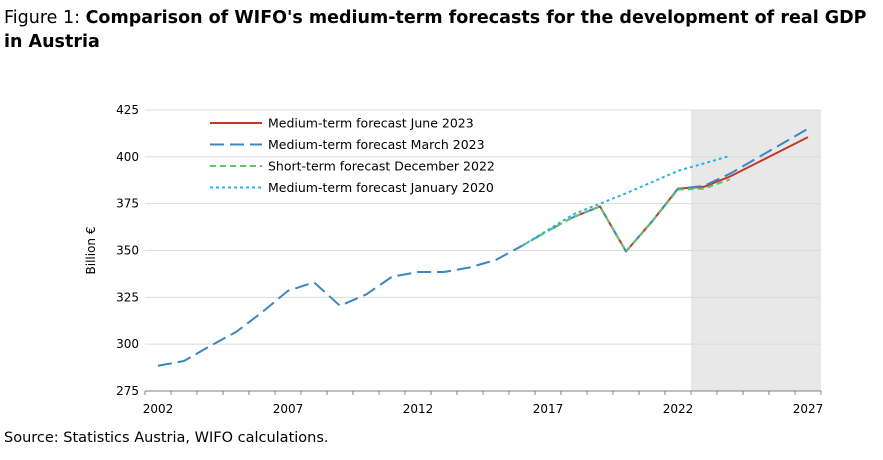  I want to click on y-tick-label-350: 350, so click(127, 251).